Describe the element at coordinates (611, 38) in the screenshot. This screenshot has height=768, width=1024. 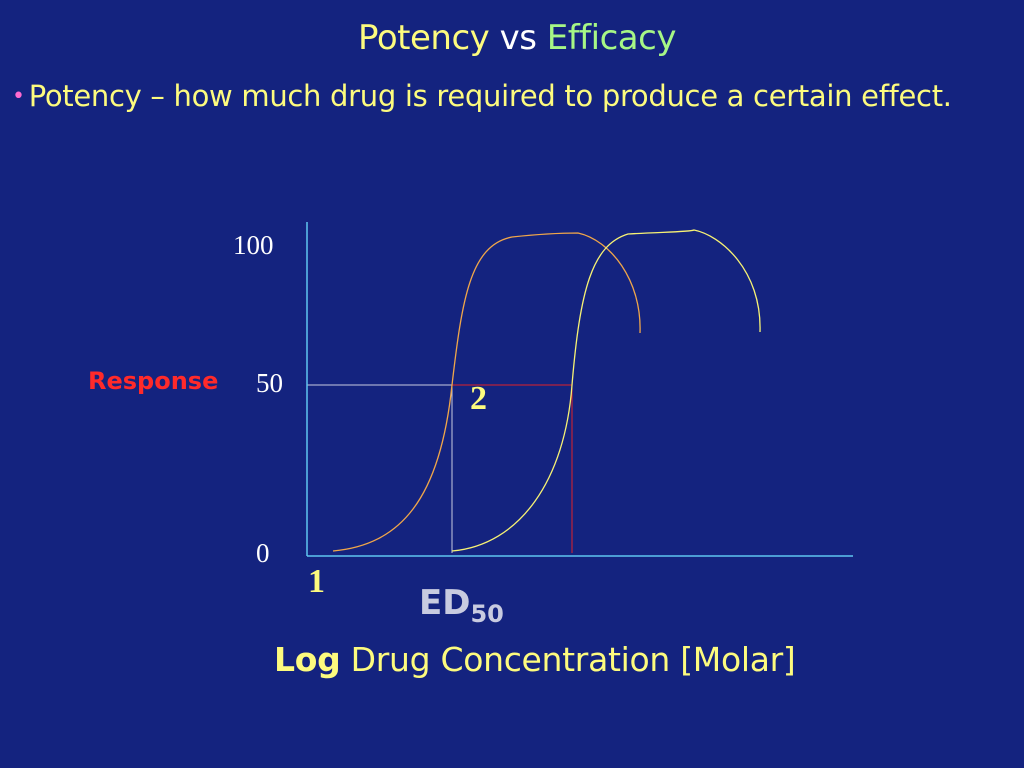
I see `title-efficacy: Efficacy` at that location.